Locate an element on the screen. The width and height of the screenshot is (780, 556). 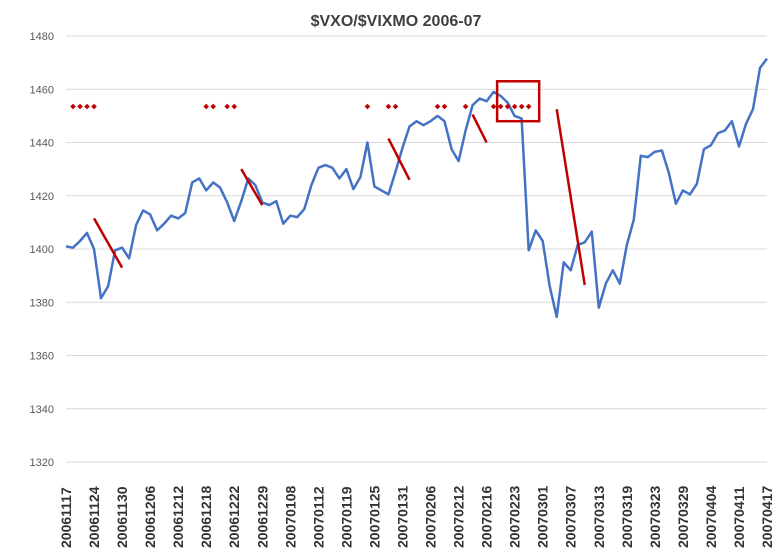
x-tick-label: 20061229 is located at coordinates (262, 516).